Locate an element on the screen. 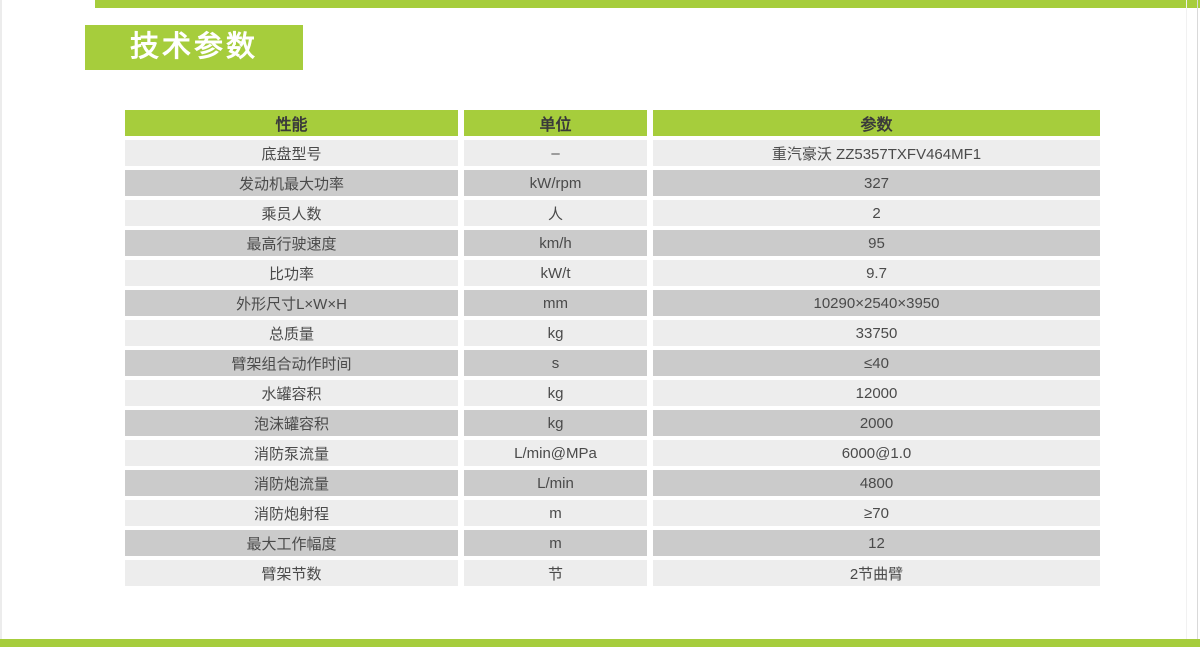 The width and height of the screenshot is (1200, 647). row-parameter-cell: 2 is located at coordinates (876, 213).